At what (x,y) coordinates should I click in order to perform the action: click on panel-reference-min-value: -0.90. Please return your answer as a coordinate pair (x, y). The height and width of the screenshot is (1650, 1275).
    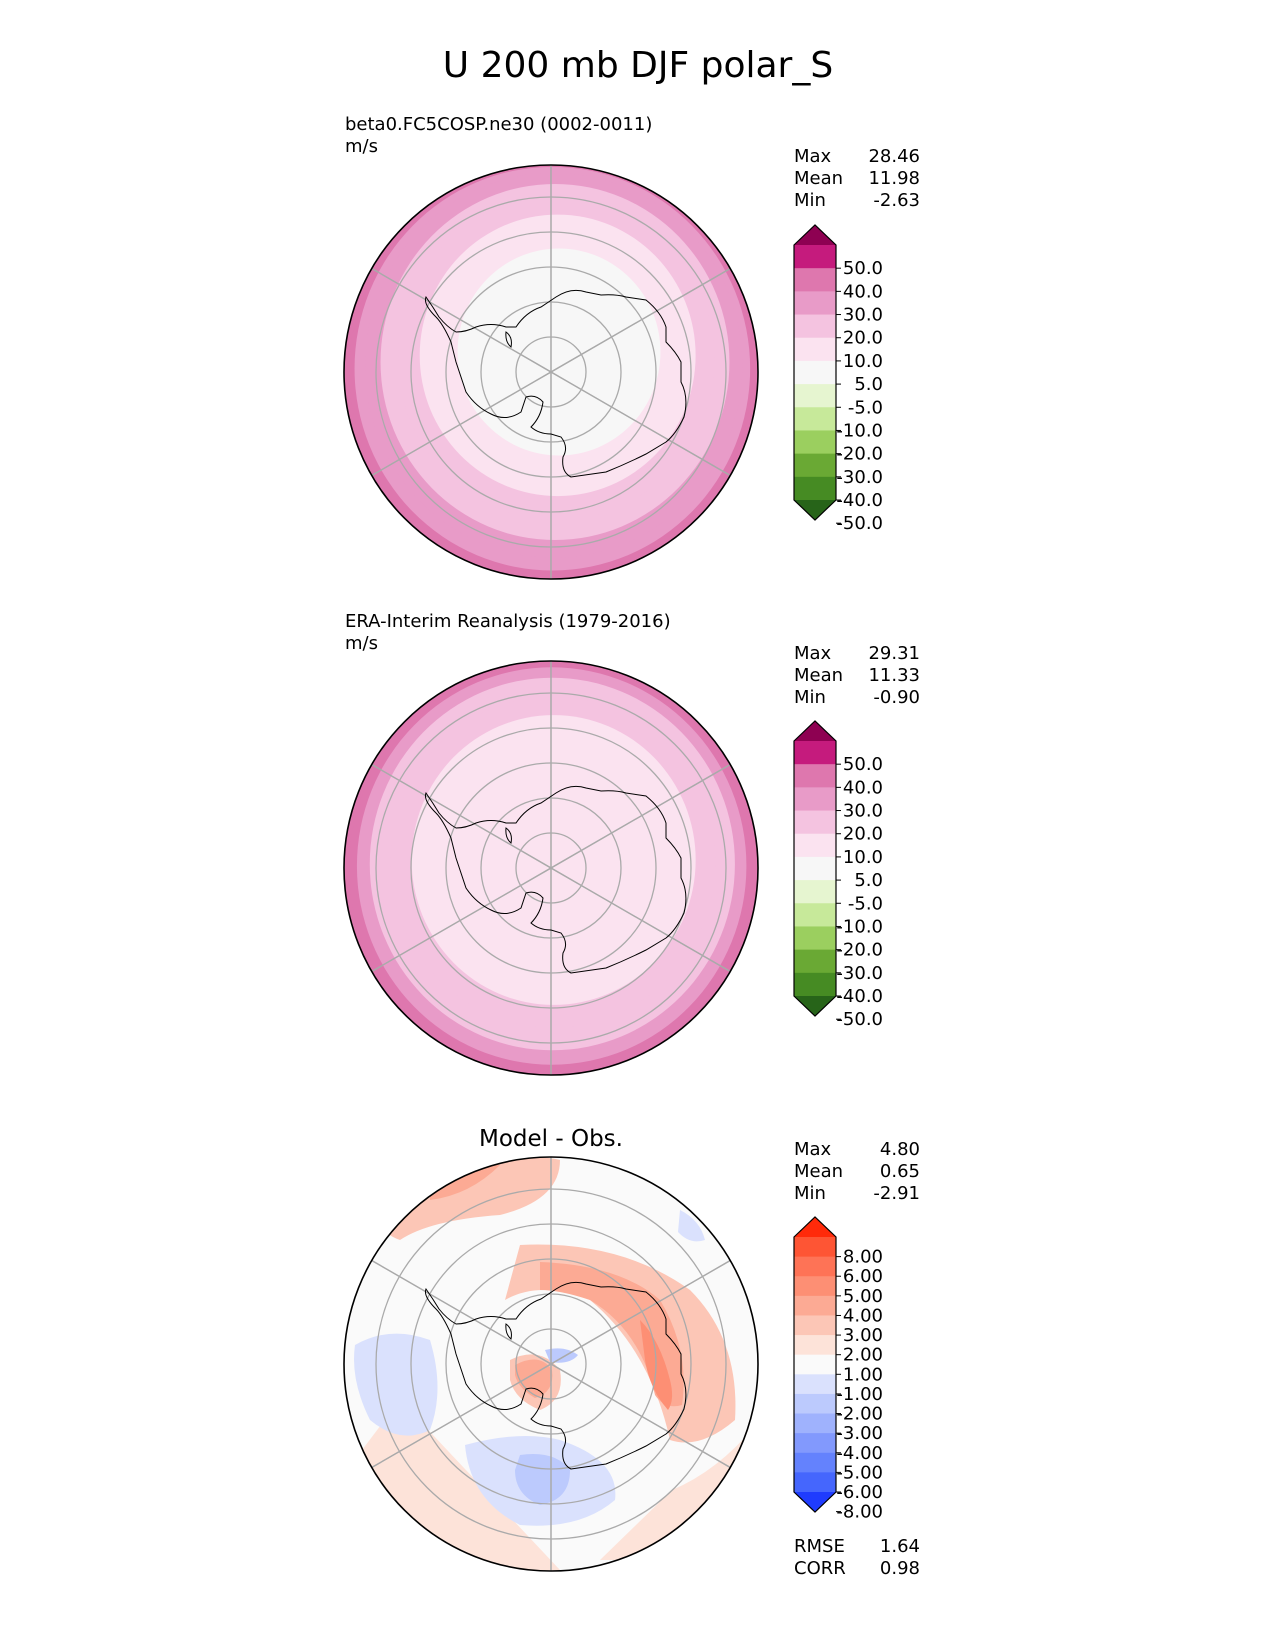
    Looking at the image, I should click on (896, 697).